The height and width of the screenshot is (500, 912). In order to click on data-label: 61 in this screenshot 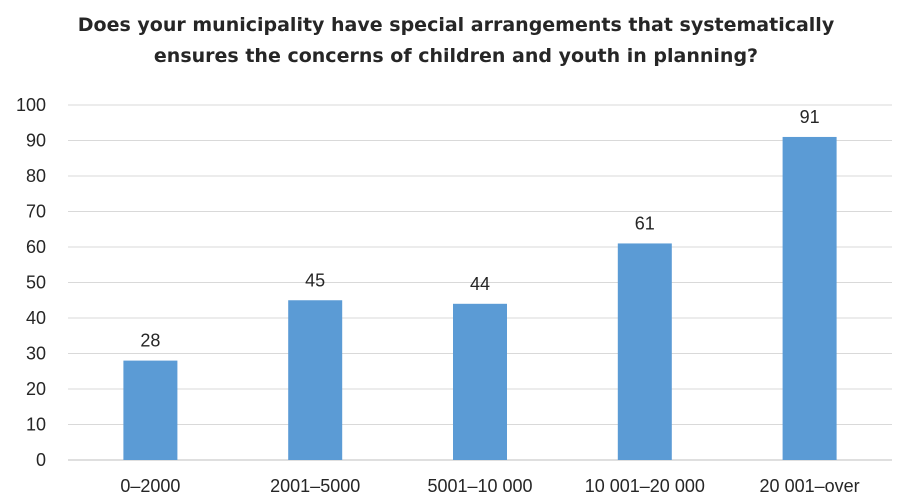, I will do `click(645, 223)`.